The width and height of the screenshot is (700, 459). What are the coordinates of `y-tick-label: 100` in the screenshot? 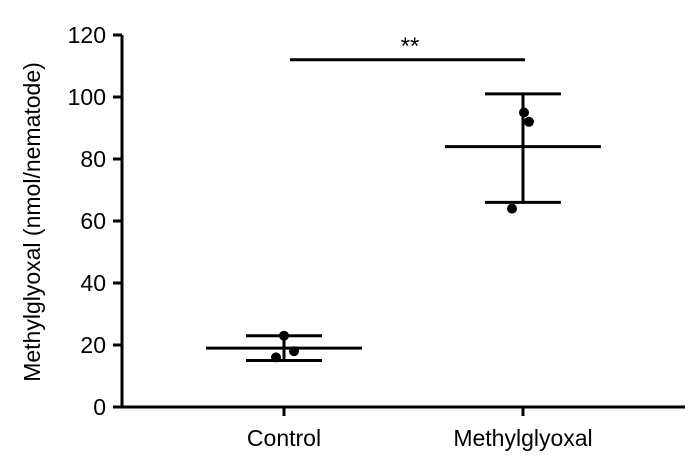 It's located at (87, 97).